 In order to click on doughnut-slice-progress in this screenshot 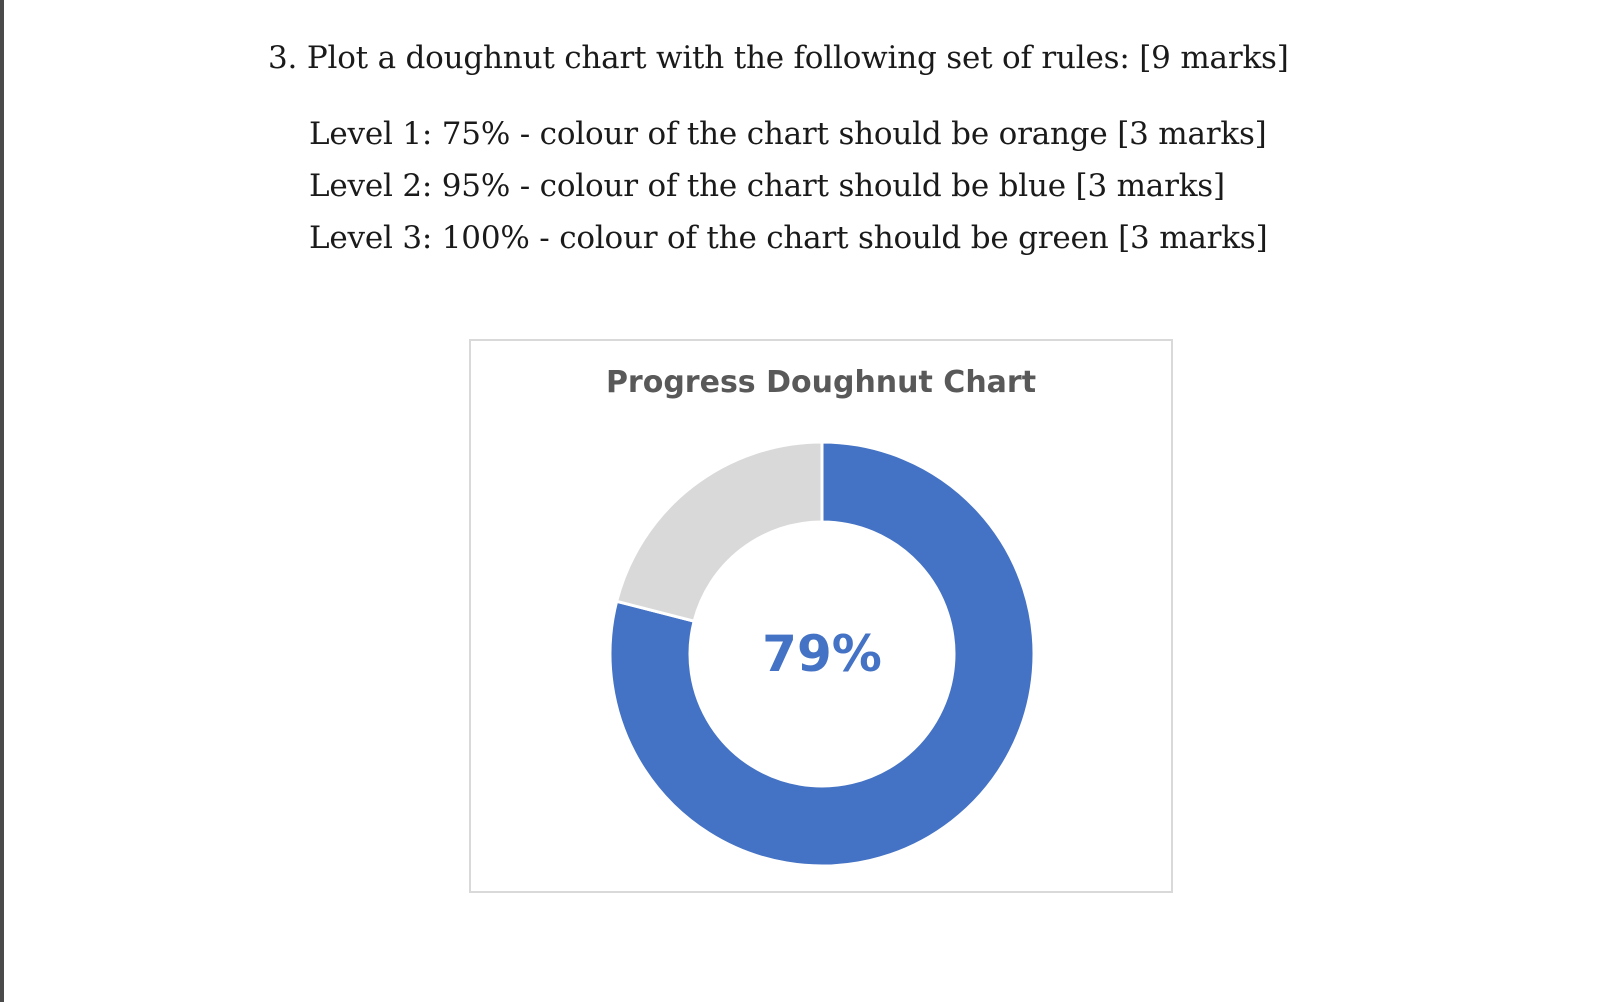, I will do `click(822, 654)`.